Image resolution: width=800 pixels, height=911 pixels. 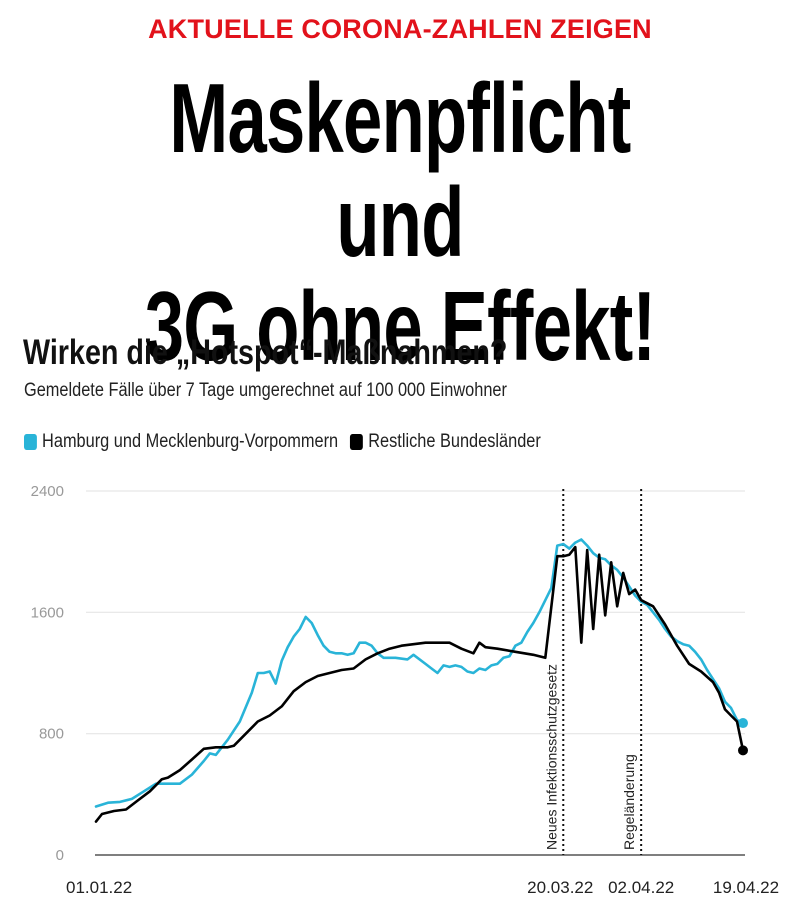 What do you see at coordinates (47, 673) in the screenshot?
I see `y-axis-labels: 0 800 1600 2400` at bounding box center [47, 673].